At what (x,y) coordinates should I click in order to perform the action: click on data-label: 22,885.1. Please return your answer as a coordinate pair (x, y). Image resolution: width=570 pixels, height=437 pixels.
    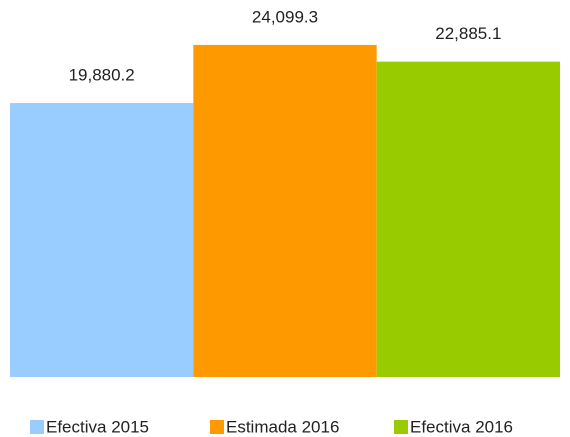
    Looking at the image, I should click on (468, 33).